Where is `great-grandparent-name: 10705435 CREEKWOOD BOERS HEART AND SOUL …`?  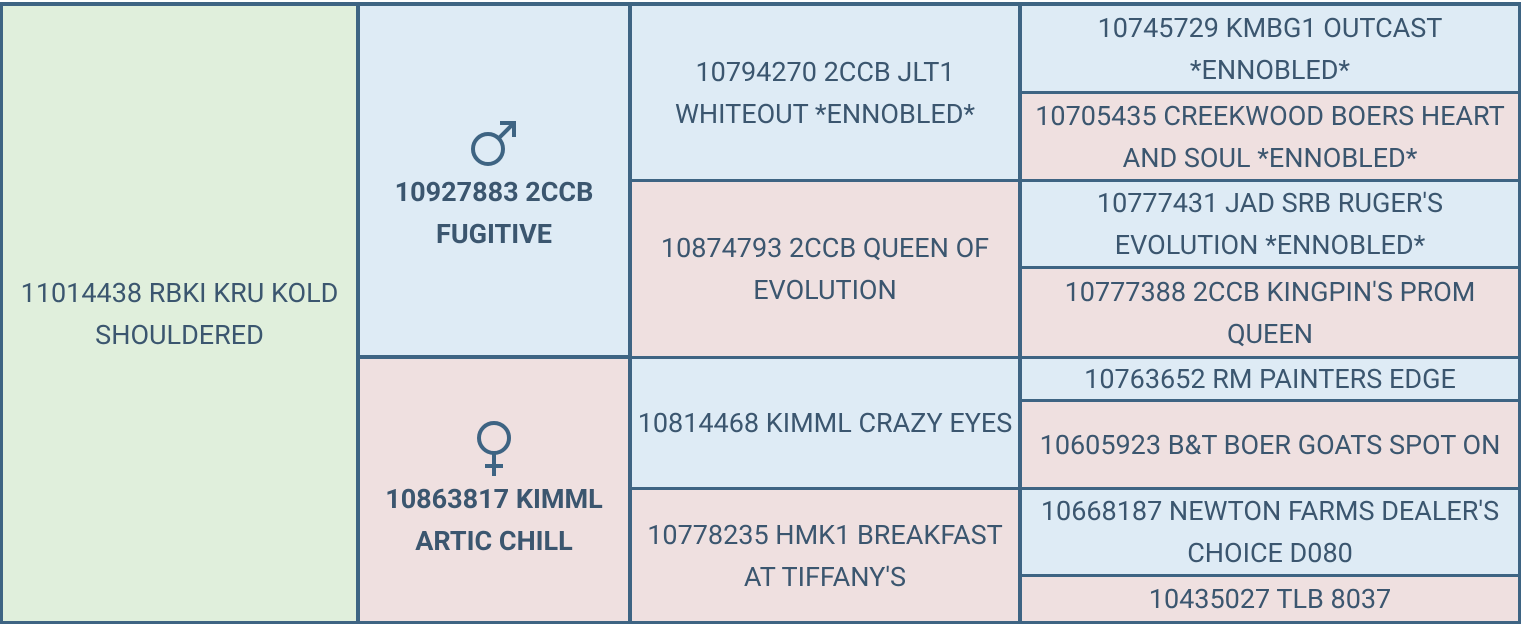
great-grandparent-name: 10705435 CREEKWOOD BOERS HEART AND SOUL … is located at coordinates (1270, 136).